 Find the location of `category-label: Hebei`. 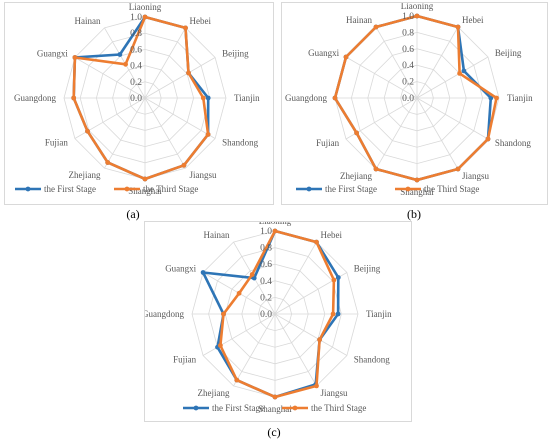

category-label: Hebei is located at coordinates (201, 21).